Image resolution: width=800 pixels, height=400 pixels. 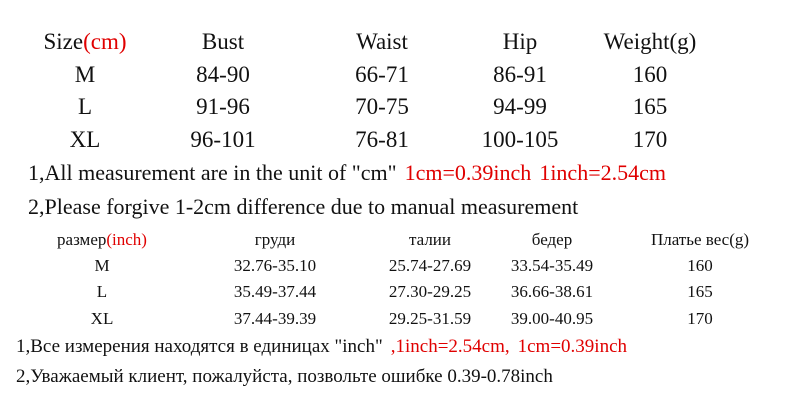 I want to click on table-cell: 32.76-35.10, so click(x=275, y=265).